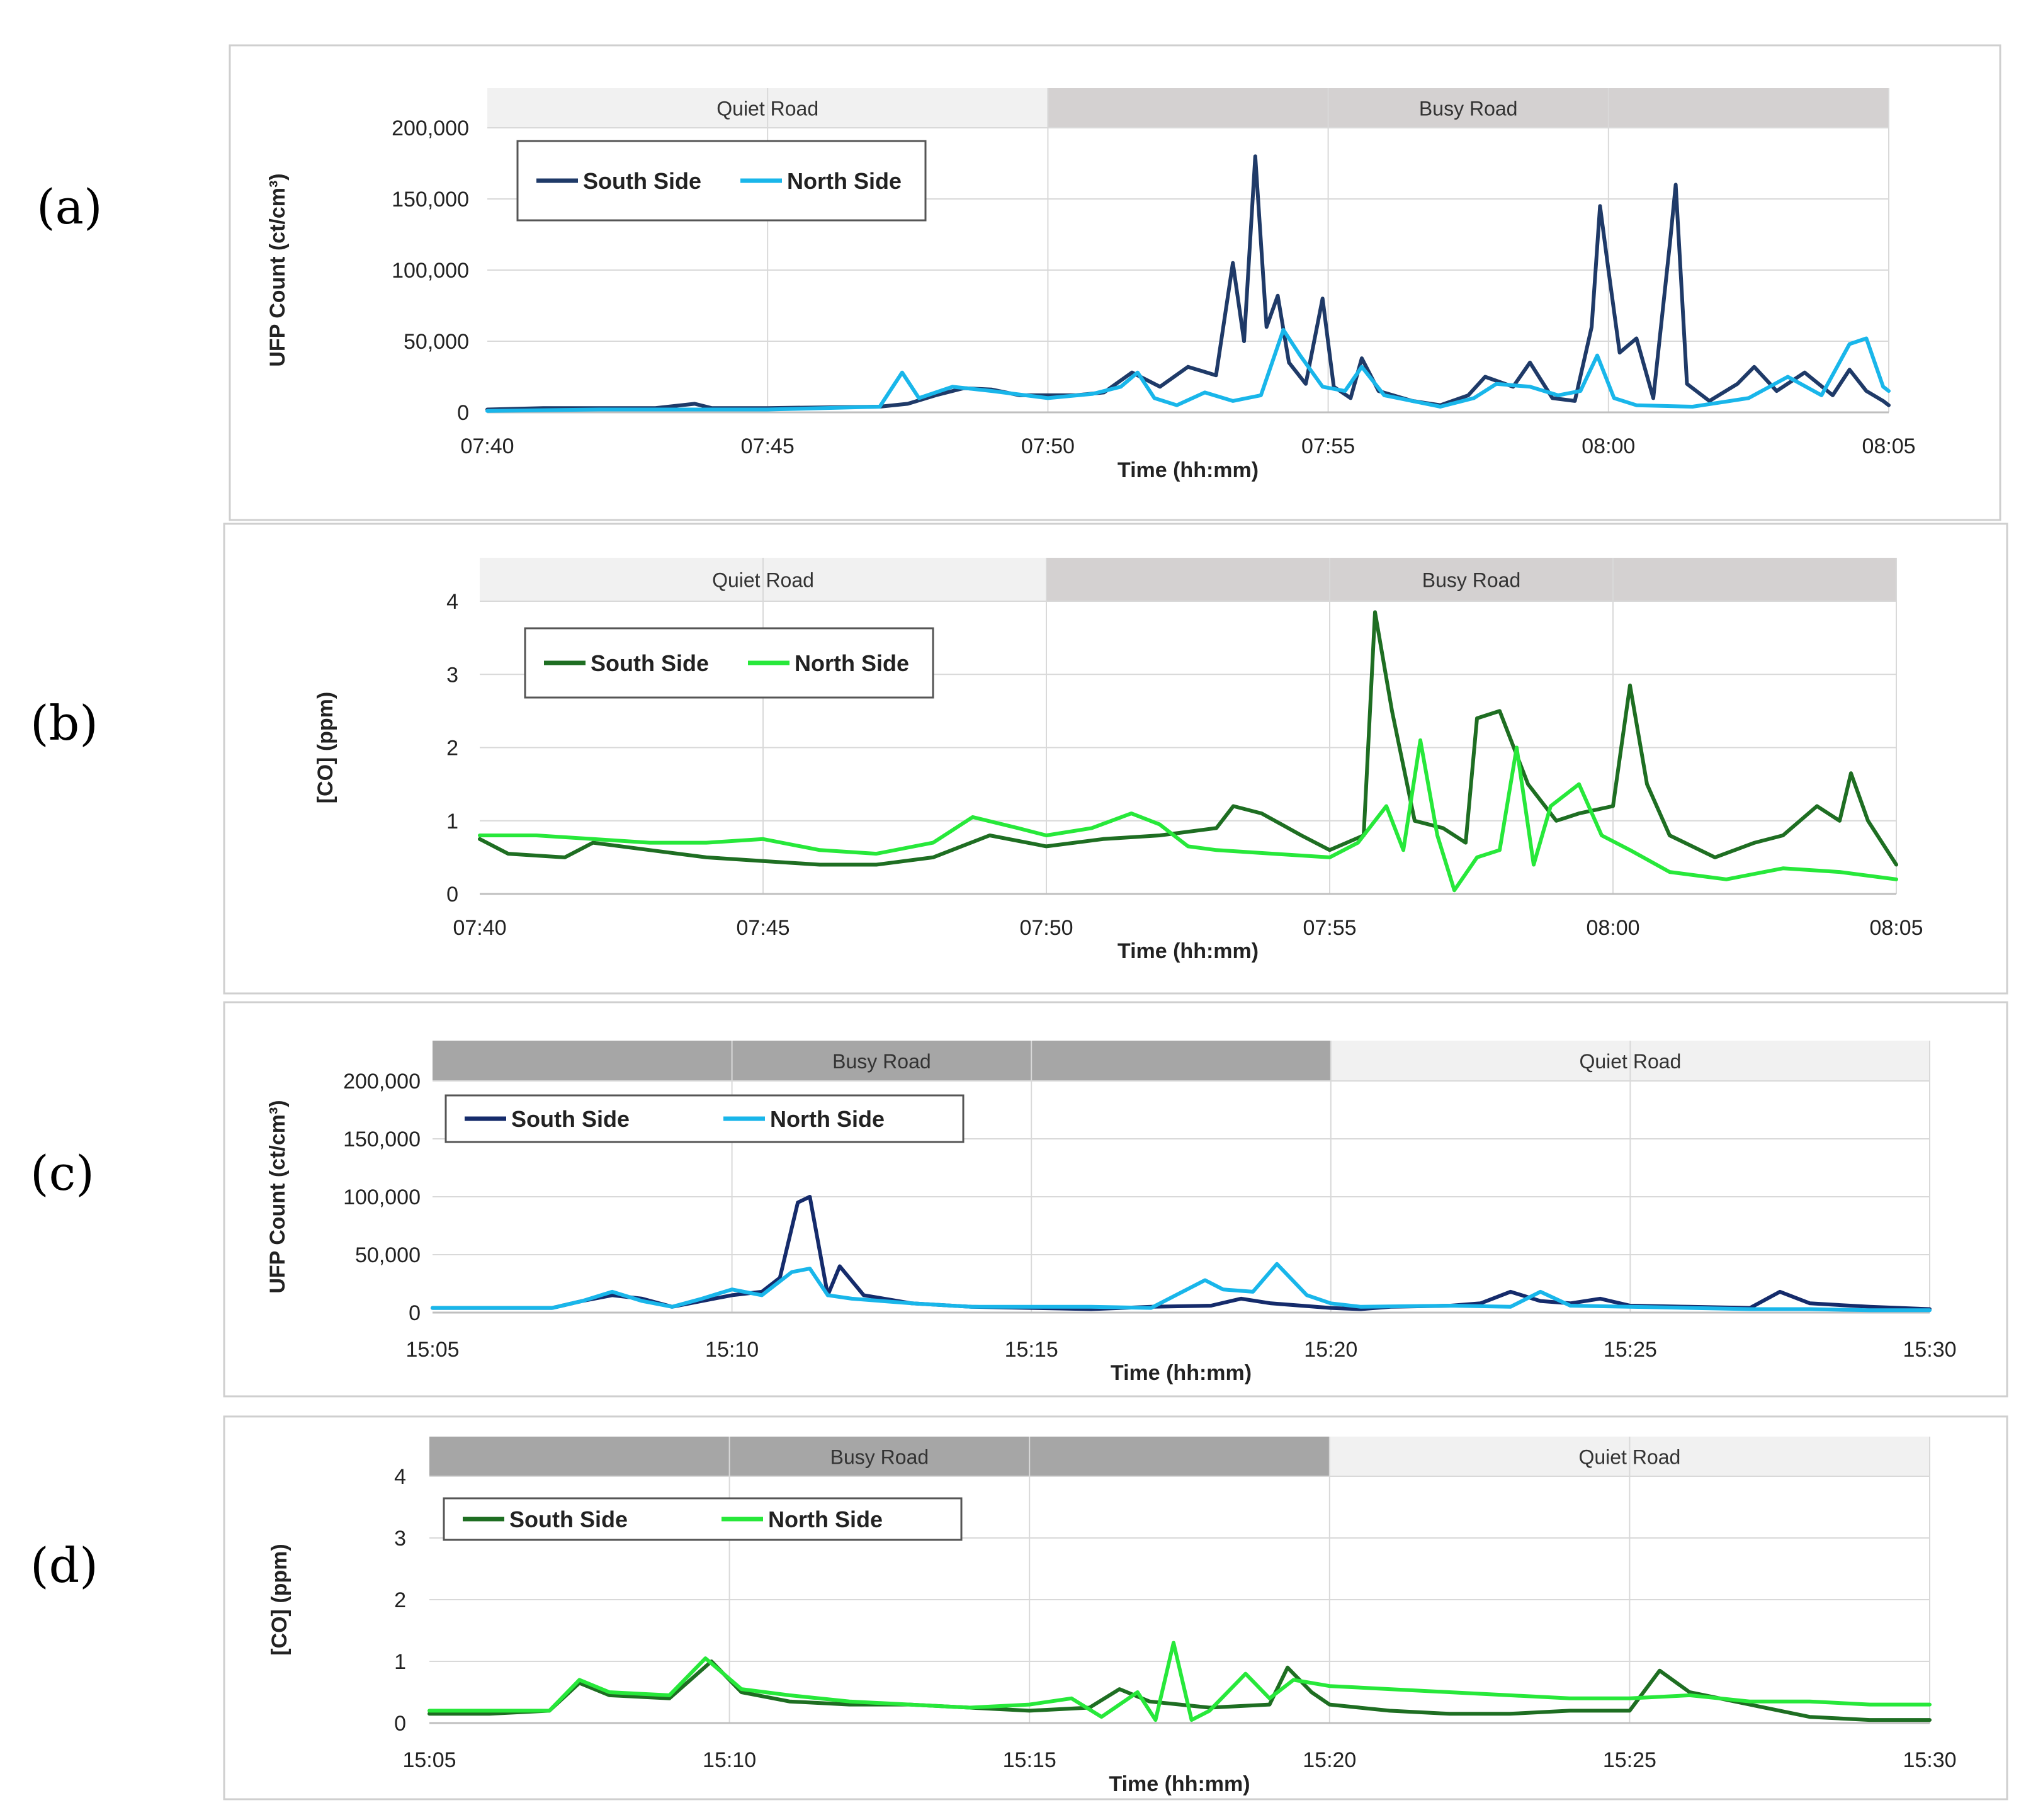 The width and height of the screenshot is (2026, 1820). What do you see at coordinates (64, 1565) in the screenshot?
I see `panel-label: (d)` at bounding box center [64, 1565].